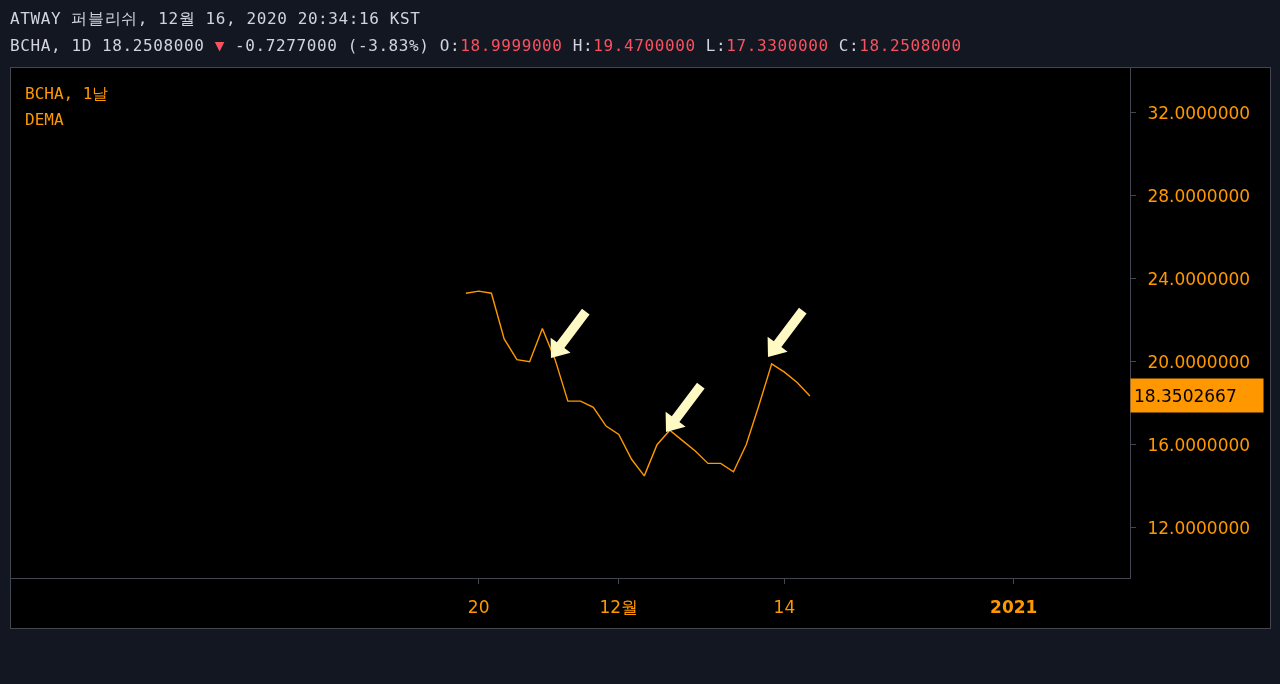 The height and width of the screenshot is (684, 1280). I want to click on text: BCHA, 1D 18.2508000 ▼ -0.7277000 (-3.83%) O:18.9999000 H:19.4700000 L:17.3300000 C:18.2508000, so click(486, 45).